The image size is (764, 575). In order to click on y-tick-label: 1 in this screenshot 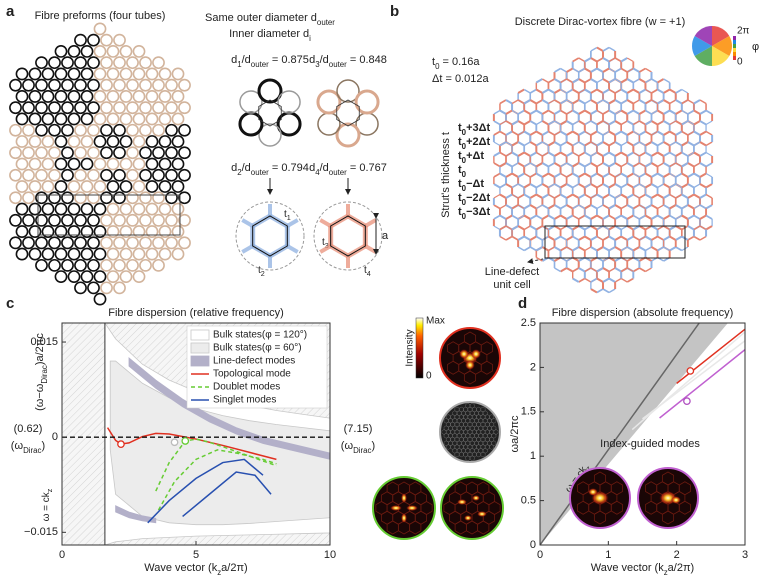, I will do `click(533, 456)`.